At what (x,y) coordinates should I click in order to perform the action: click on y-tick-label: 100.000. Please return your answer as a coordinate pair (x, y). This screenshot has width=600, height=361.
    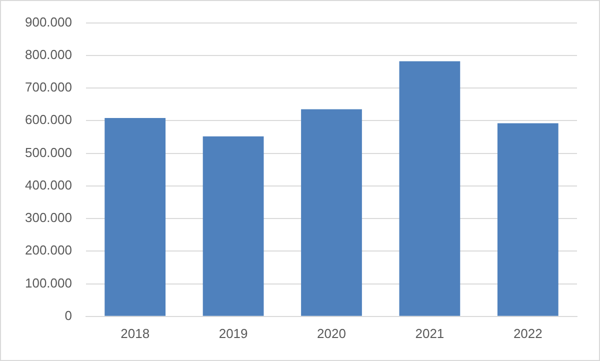
    Looking at the image, I should click on (48, 282).